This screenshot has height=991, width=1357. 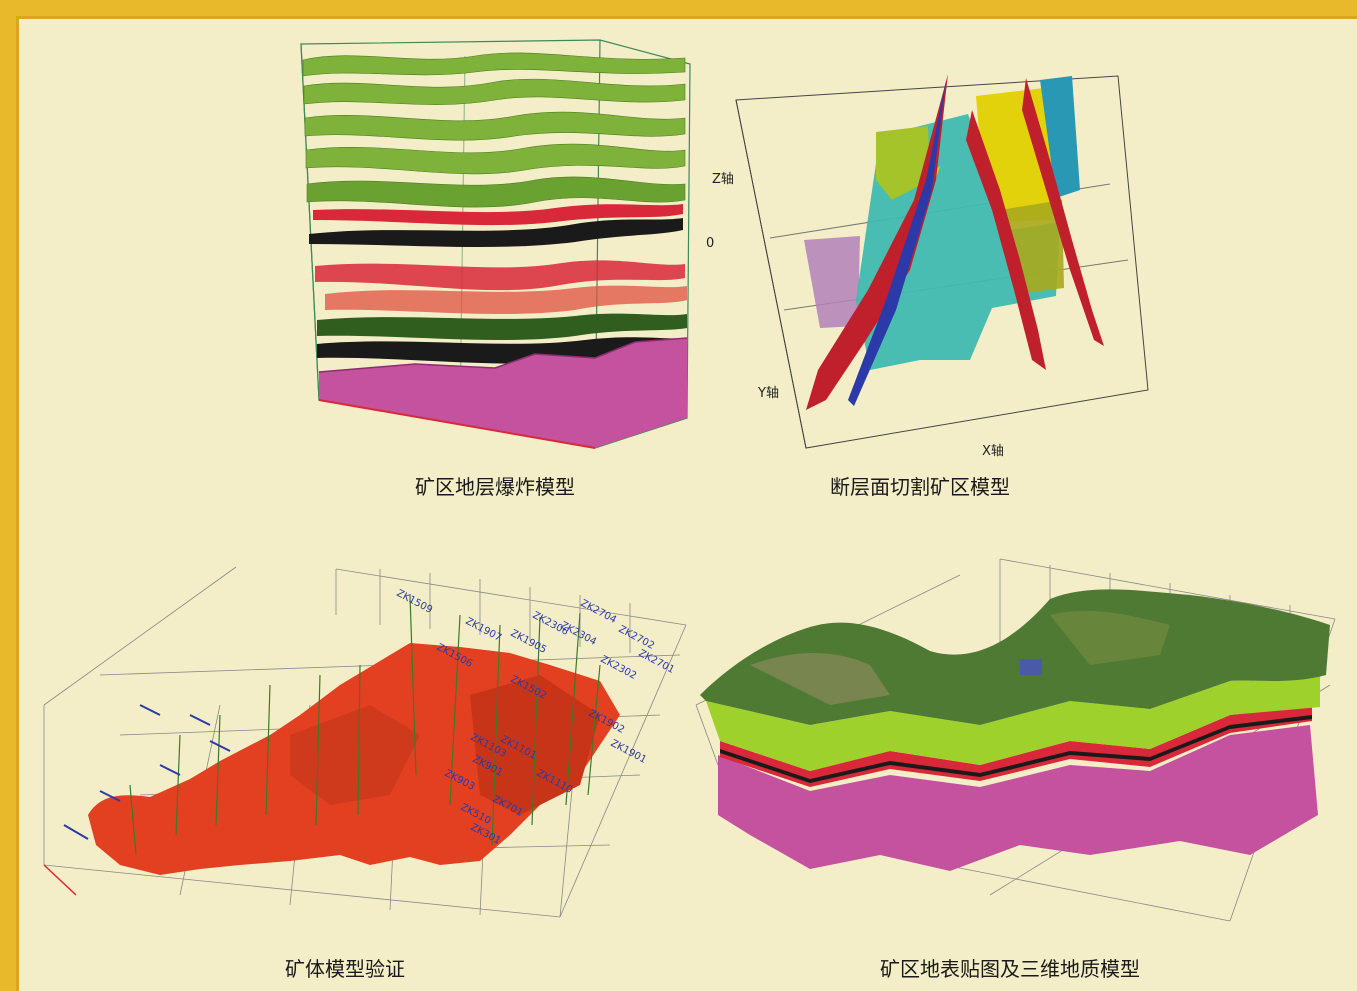 I want to click on drill-label: ZK701, so click(x=508, y=806).